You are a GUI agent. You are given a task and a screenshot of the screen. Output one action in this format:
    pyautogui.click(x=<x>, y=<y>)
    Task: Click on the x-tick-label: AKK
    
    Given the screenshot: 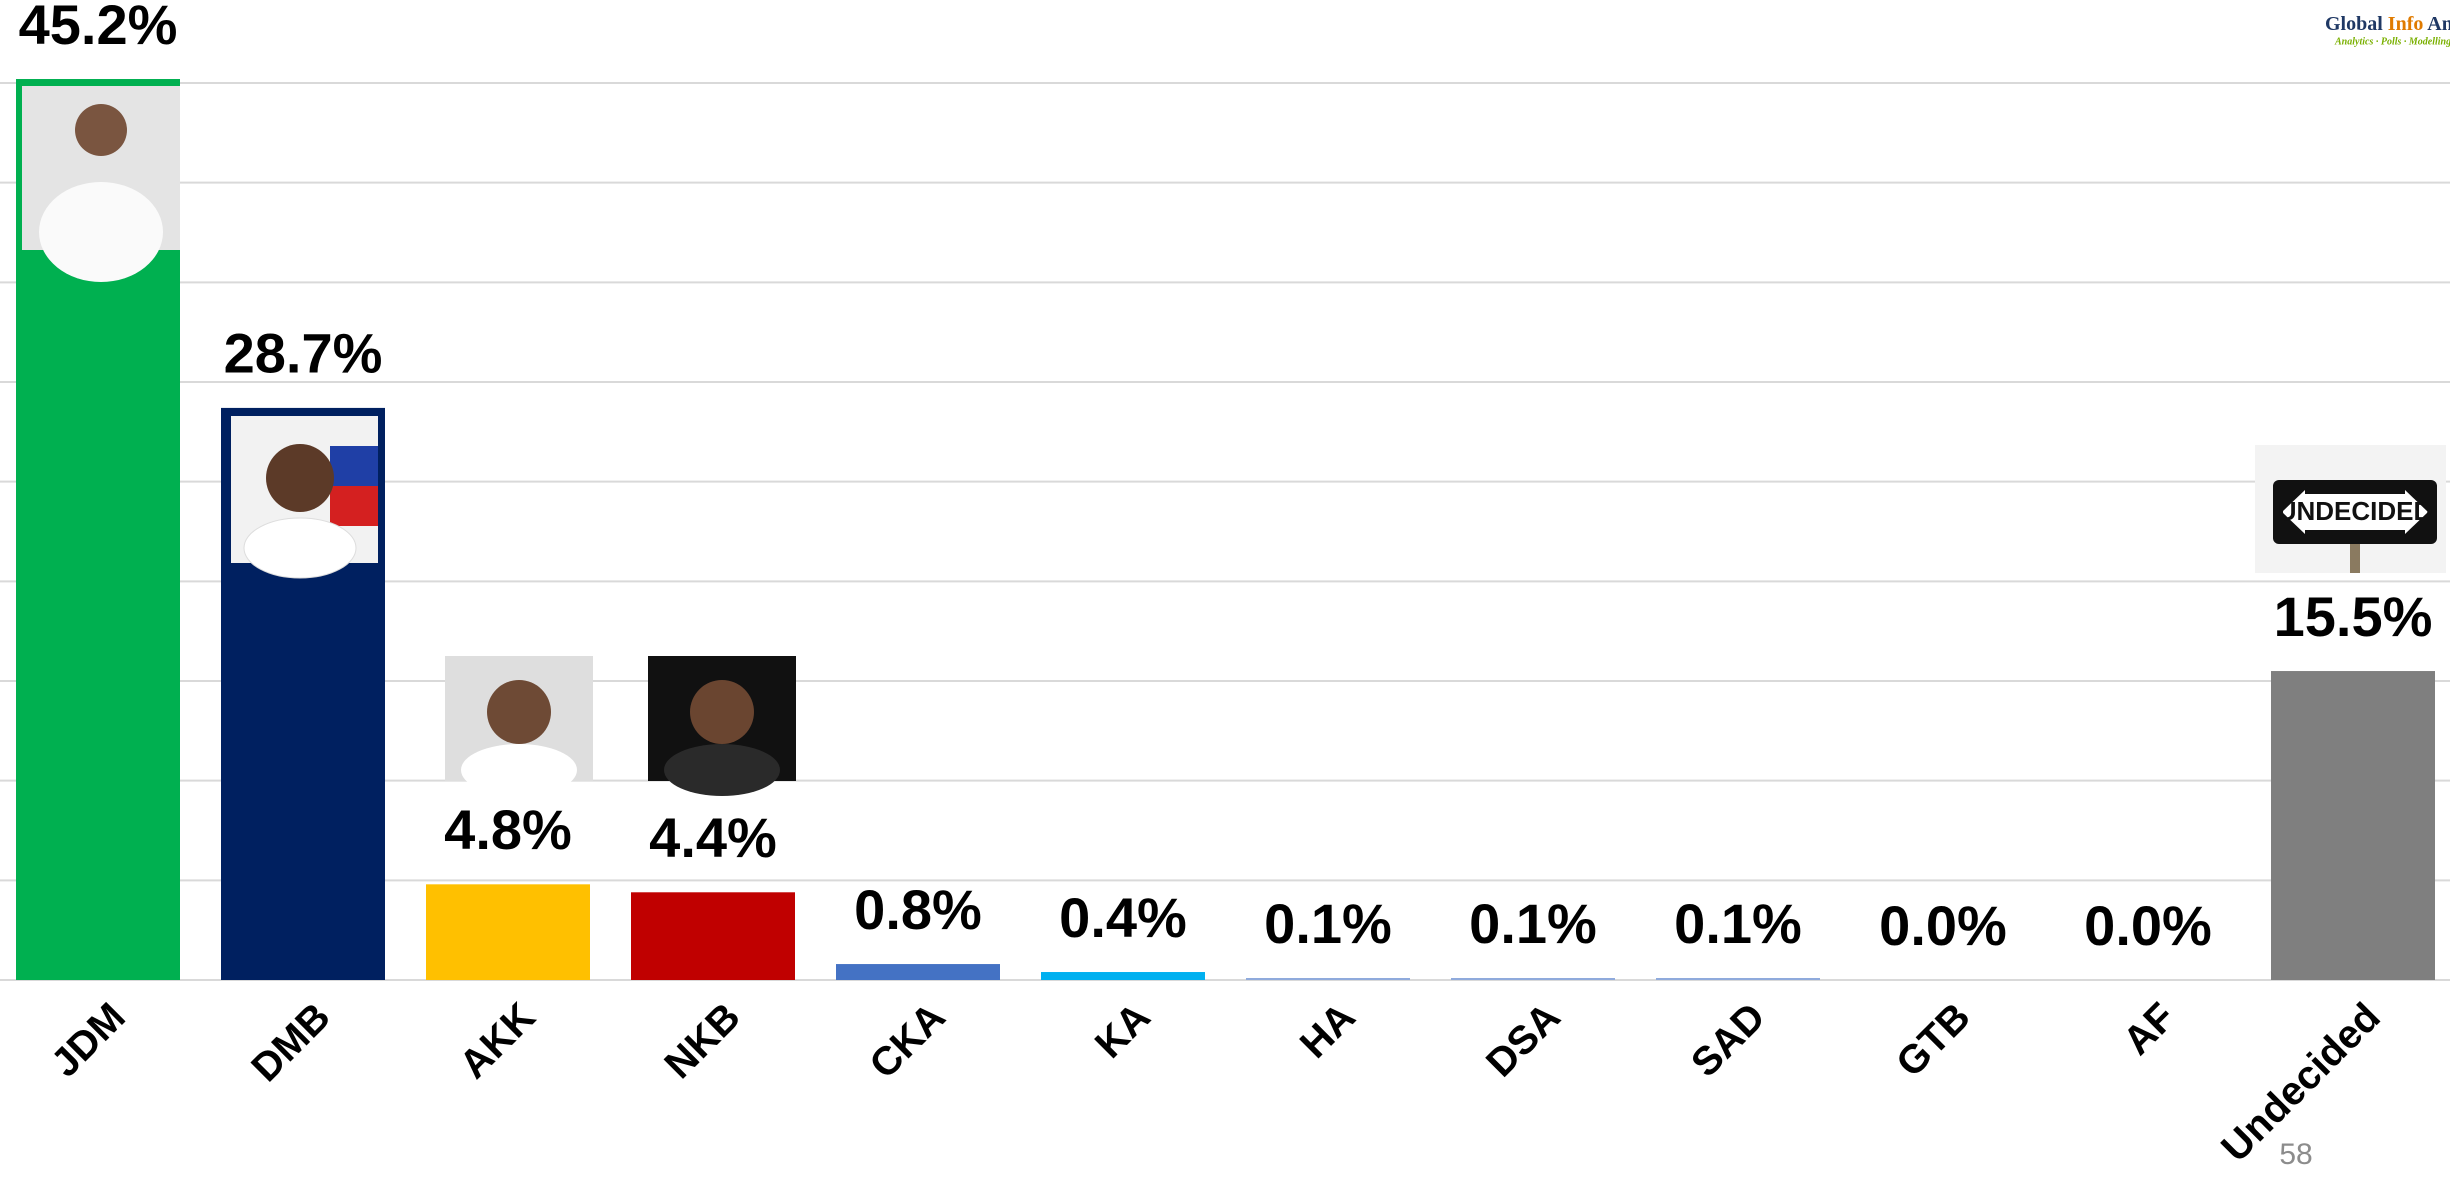 What is the action you would take?
    pyautogui.click(x=497, y=1041)
    